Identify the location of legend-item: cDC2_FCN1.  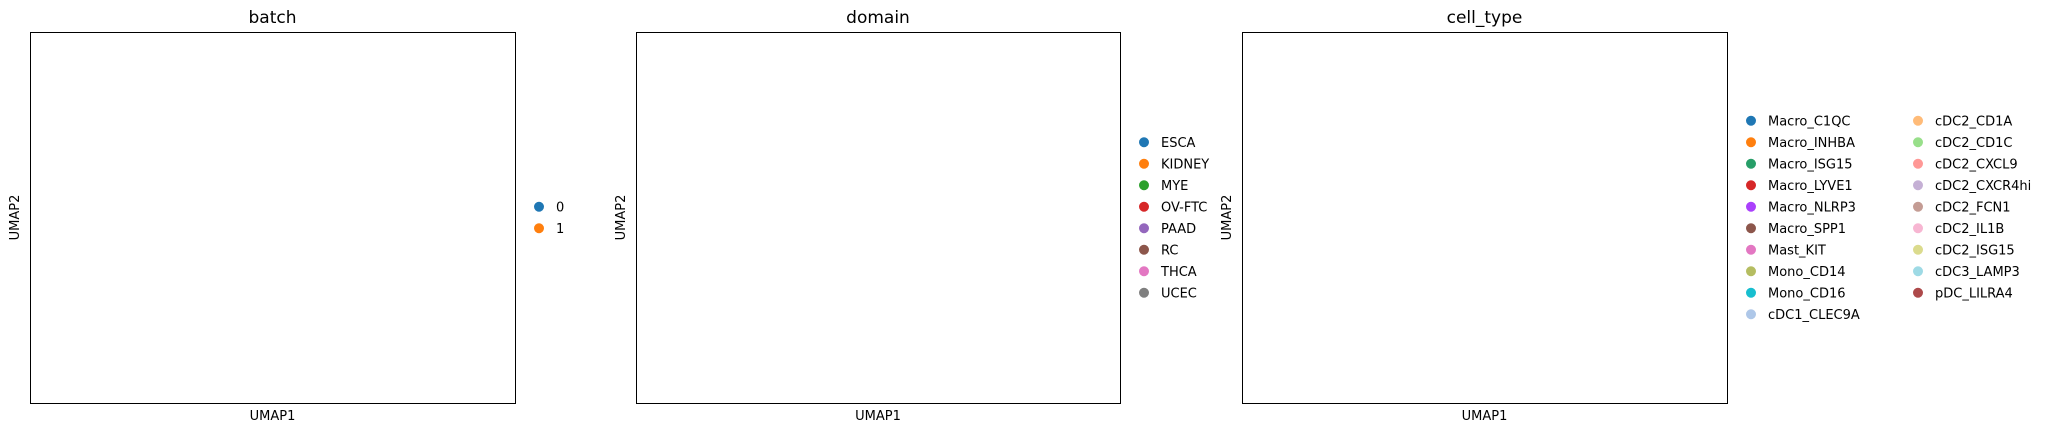
(1962, 207).